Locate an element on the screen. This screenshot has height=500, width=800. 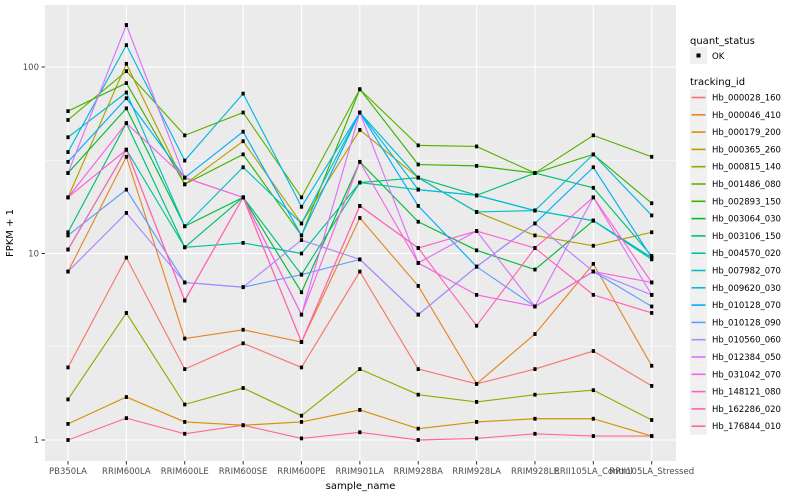
x-tick-label: RRIM600SE is located at coordinates (243, 472).